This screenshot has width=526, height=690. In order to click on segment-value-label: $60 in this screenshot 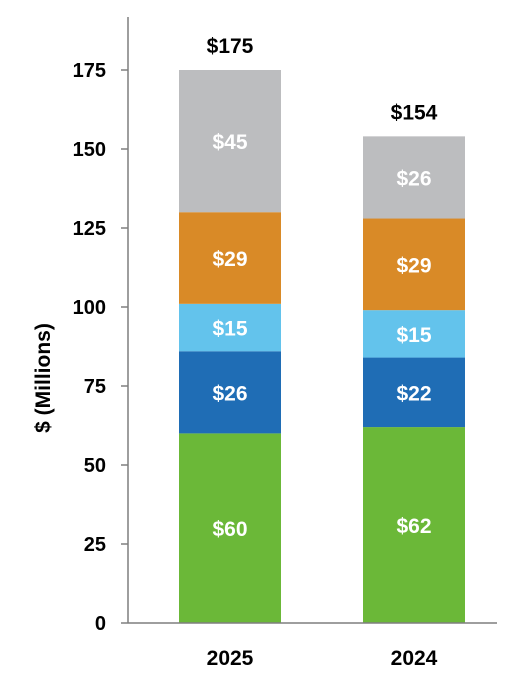, I will do `click(229, 529)`.